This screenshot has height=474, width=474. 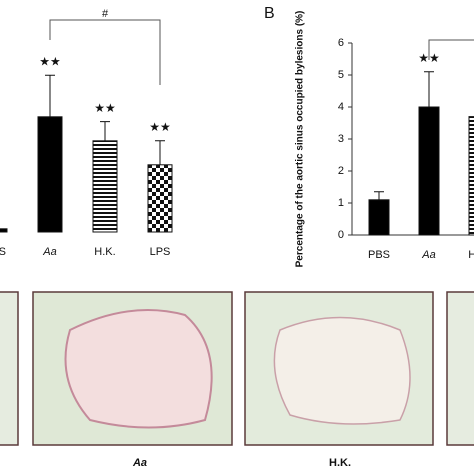 What do you see at coordinates (341, 43) in the screenshot?
I see `y-tick-label: 6` at bounding box center [341, 43].